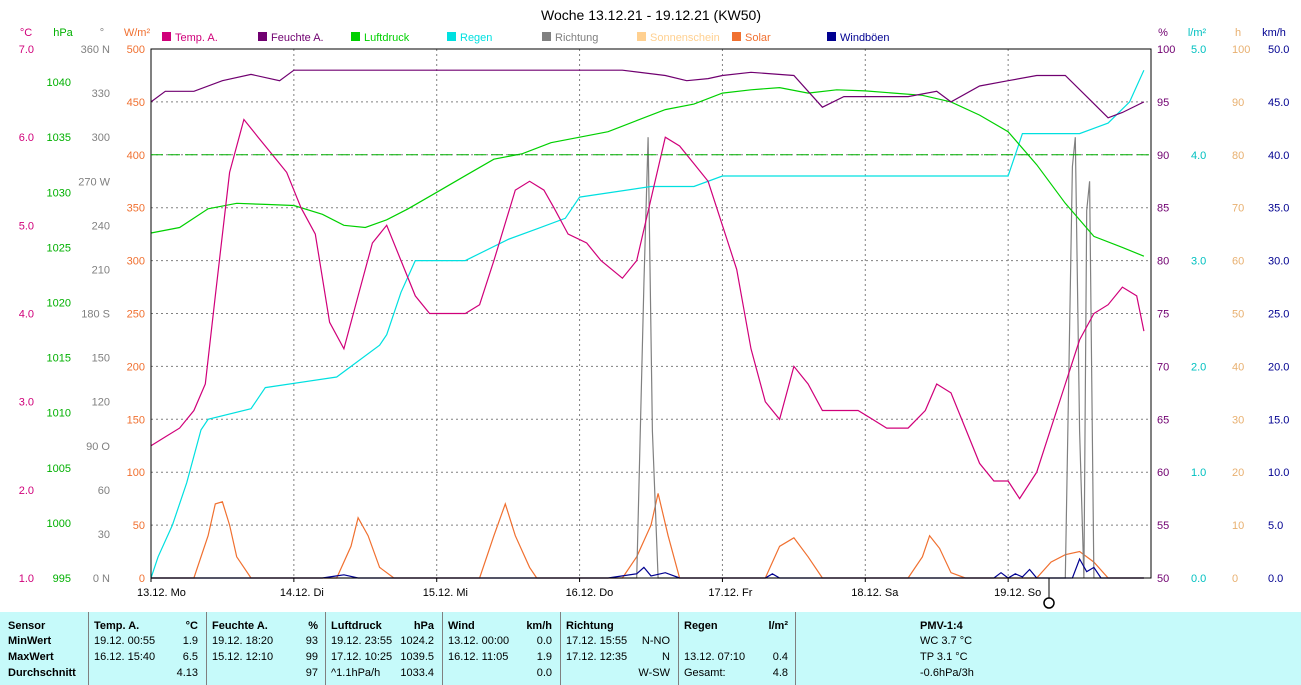 This screenshot has width=1301, height=685. Describe the element at coordinates (1163, 156) in the screenshot. I see `tick-humidity: 90` at that location.